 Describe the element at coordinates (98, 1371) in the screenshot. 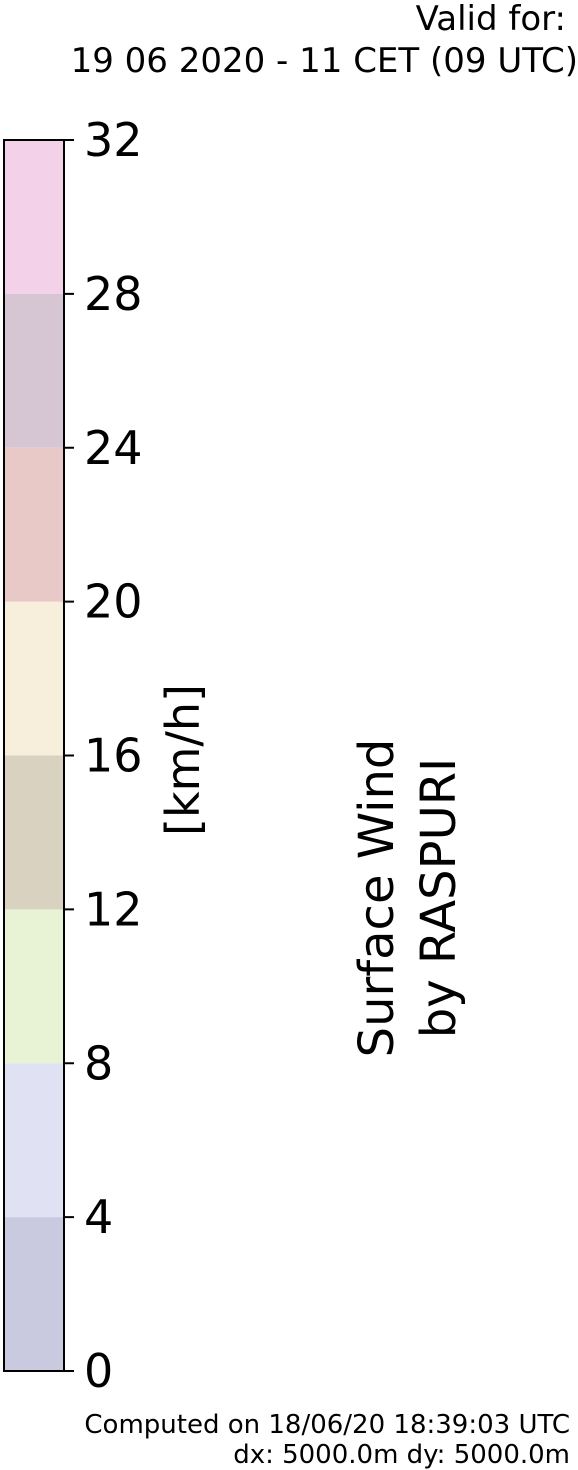

I see `colorbar-tick-label-0: 0` at that location.